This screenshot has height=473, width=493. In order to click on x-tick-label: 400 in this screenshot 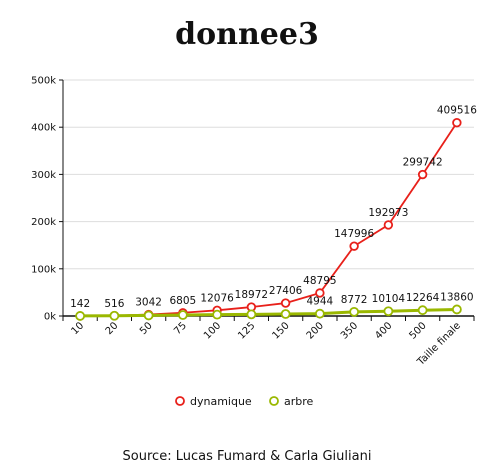, I will do `click(383, 330)`.